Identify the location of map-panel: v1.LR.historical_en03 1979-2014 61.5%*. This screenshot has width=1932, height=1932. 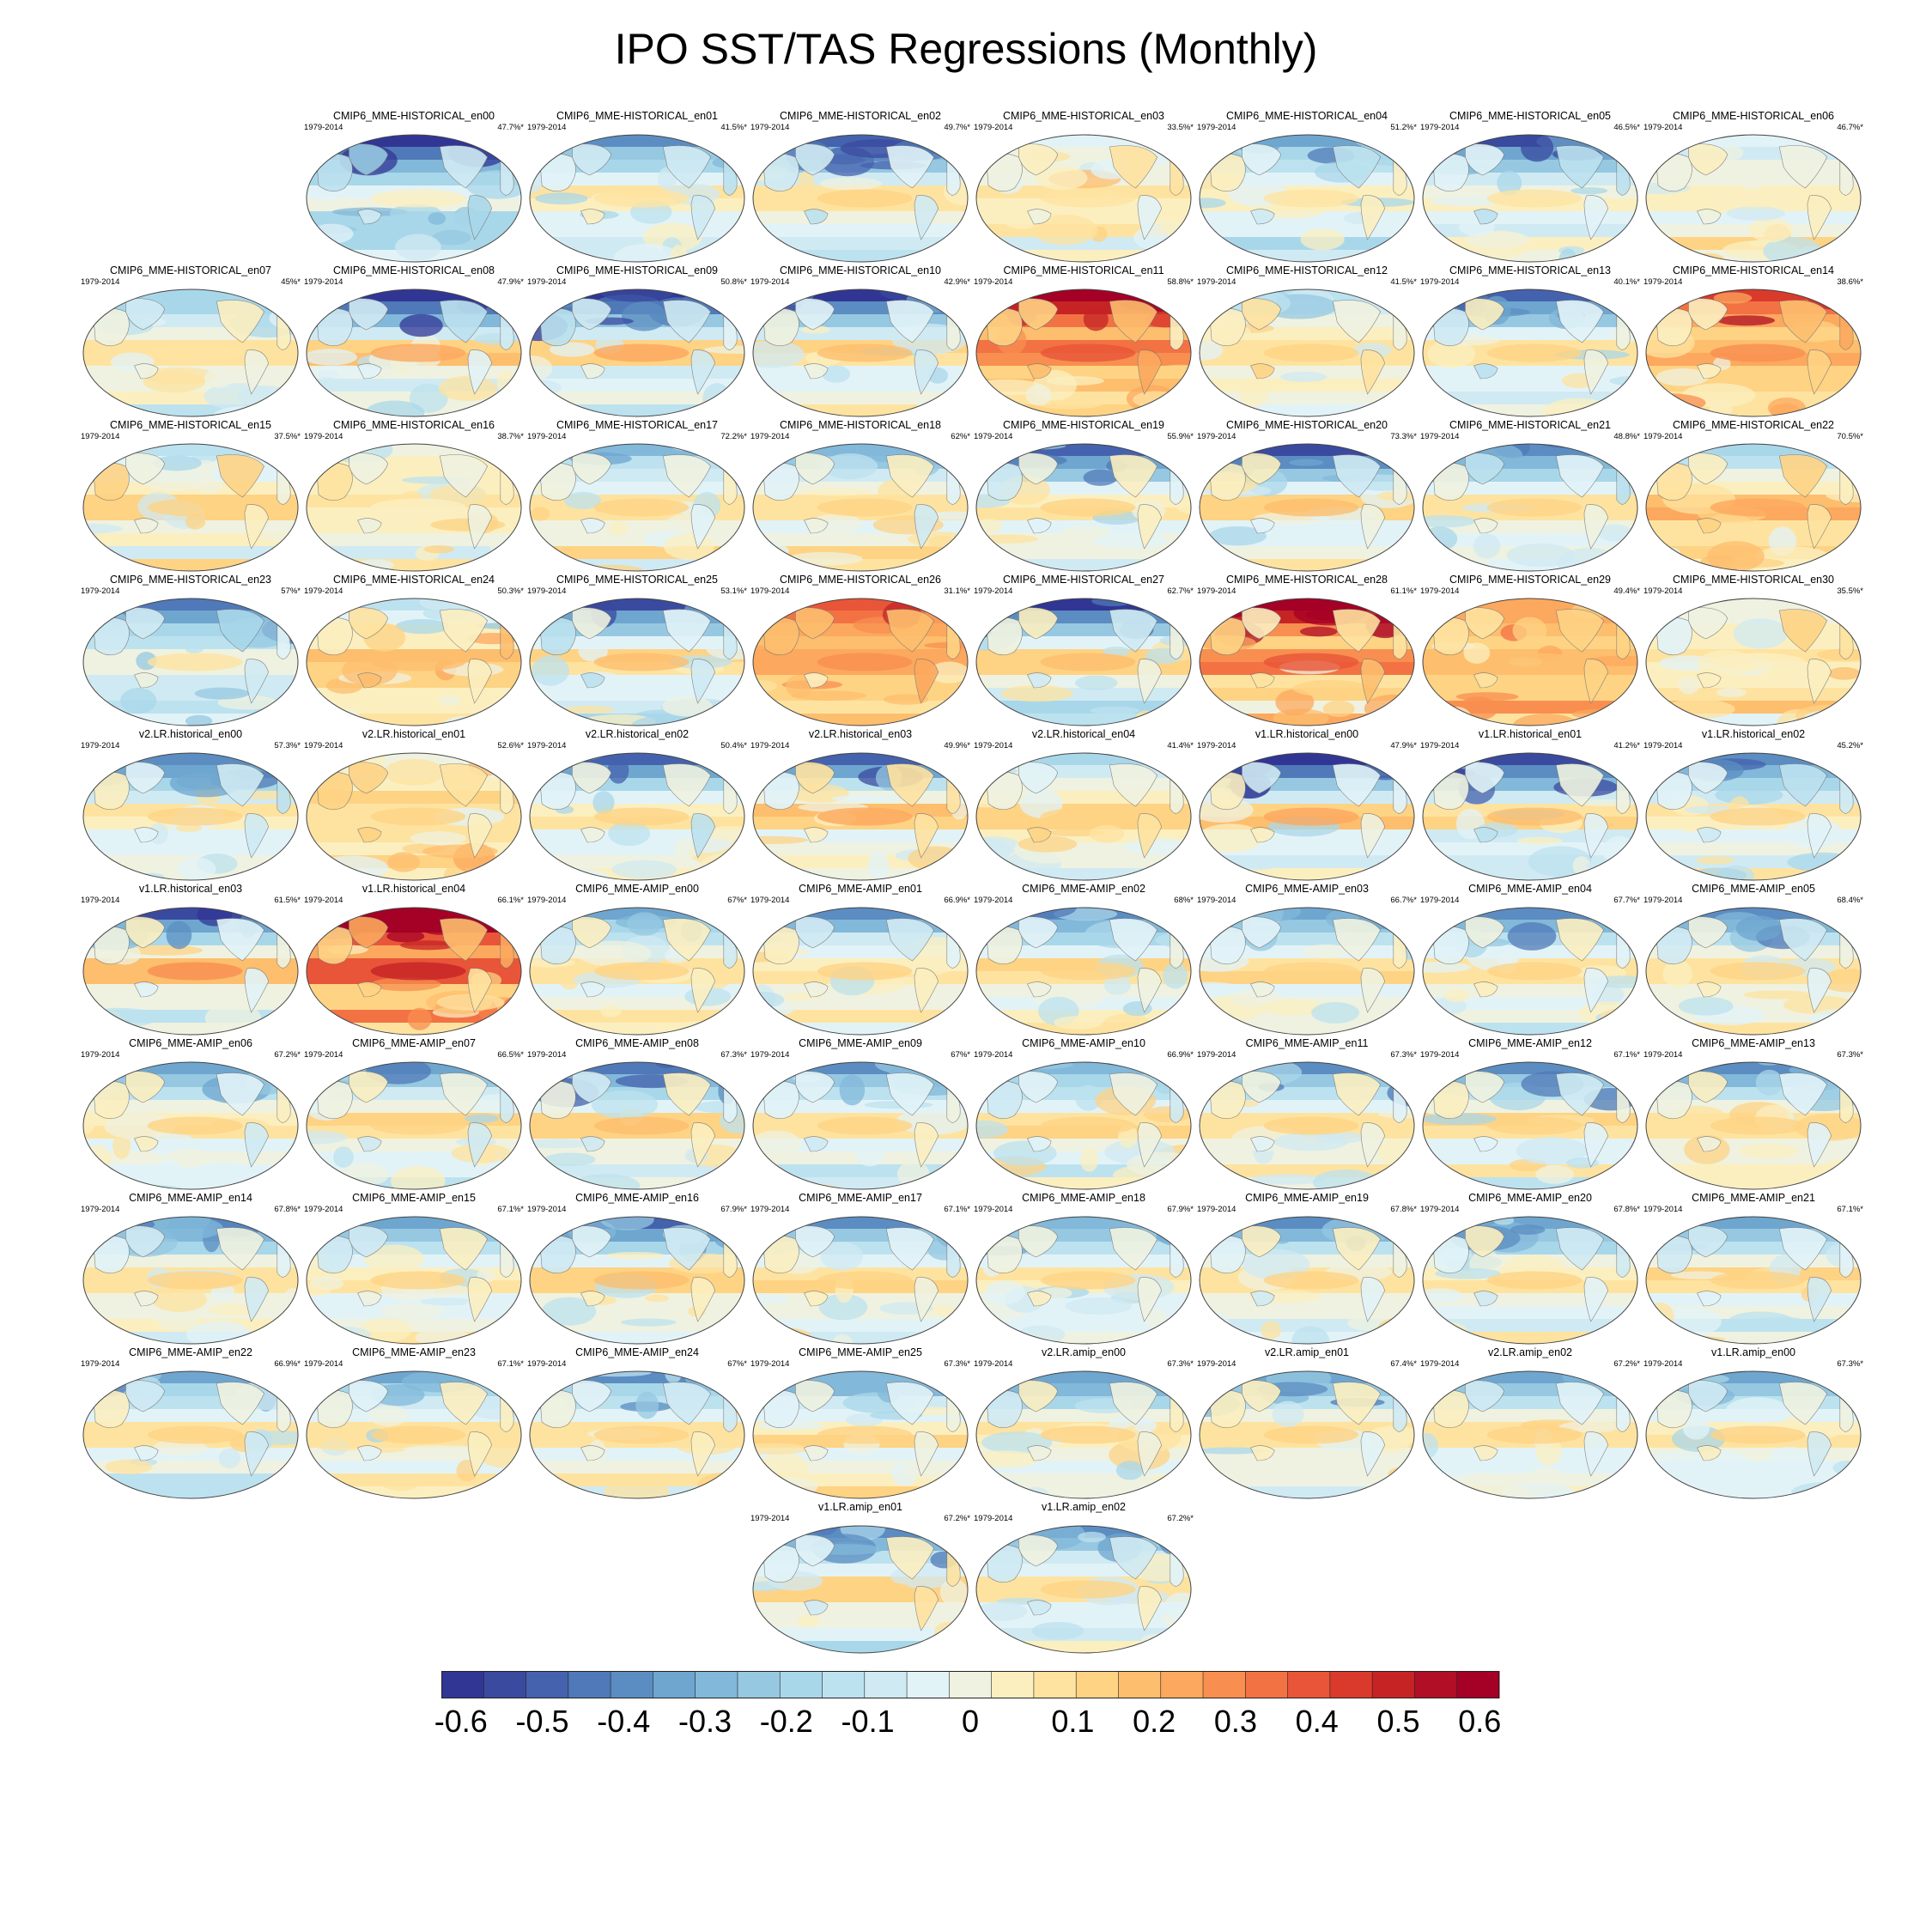
(191, 960).